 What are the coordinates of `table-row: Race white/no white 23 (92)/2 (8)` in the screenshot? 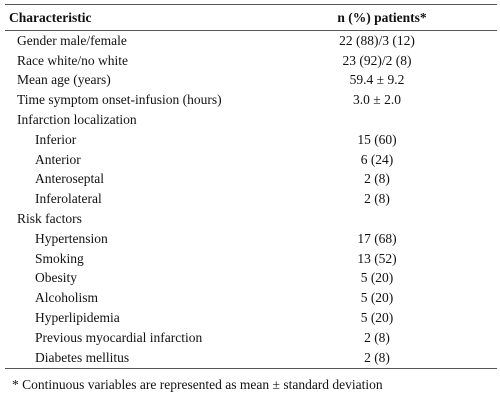 It's located at (251, 61).